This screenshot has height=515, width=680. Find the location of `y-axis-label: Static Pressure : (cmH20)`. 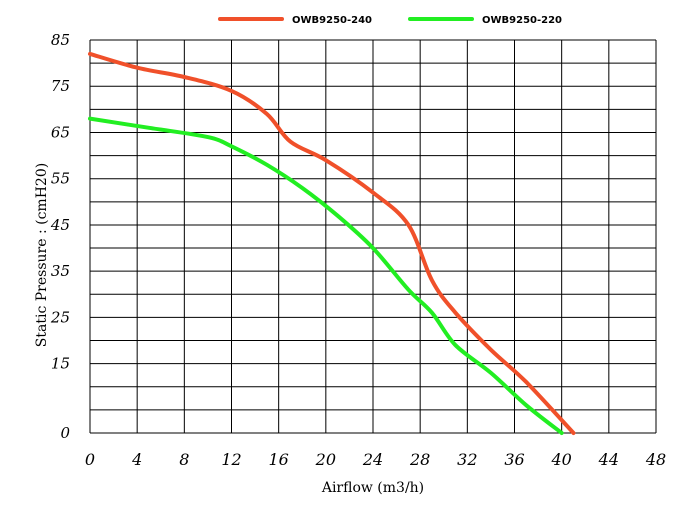

y-axis-label: Static Pressure : (cmH20) is located at coordinates (42, 255).